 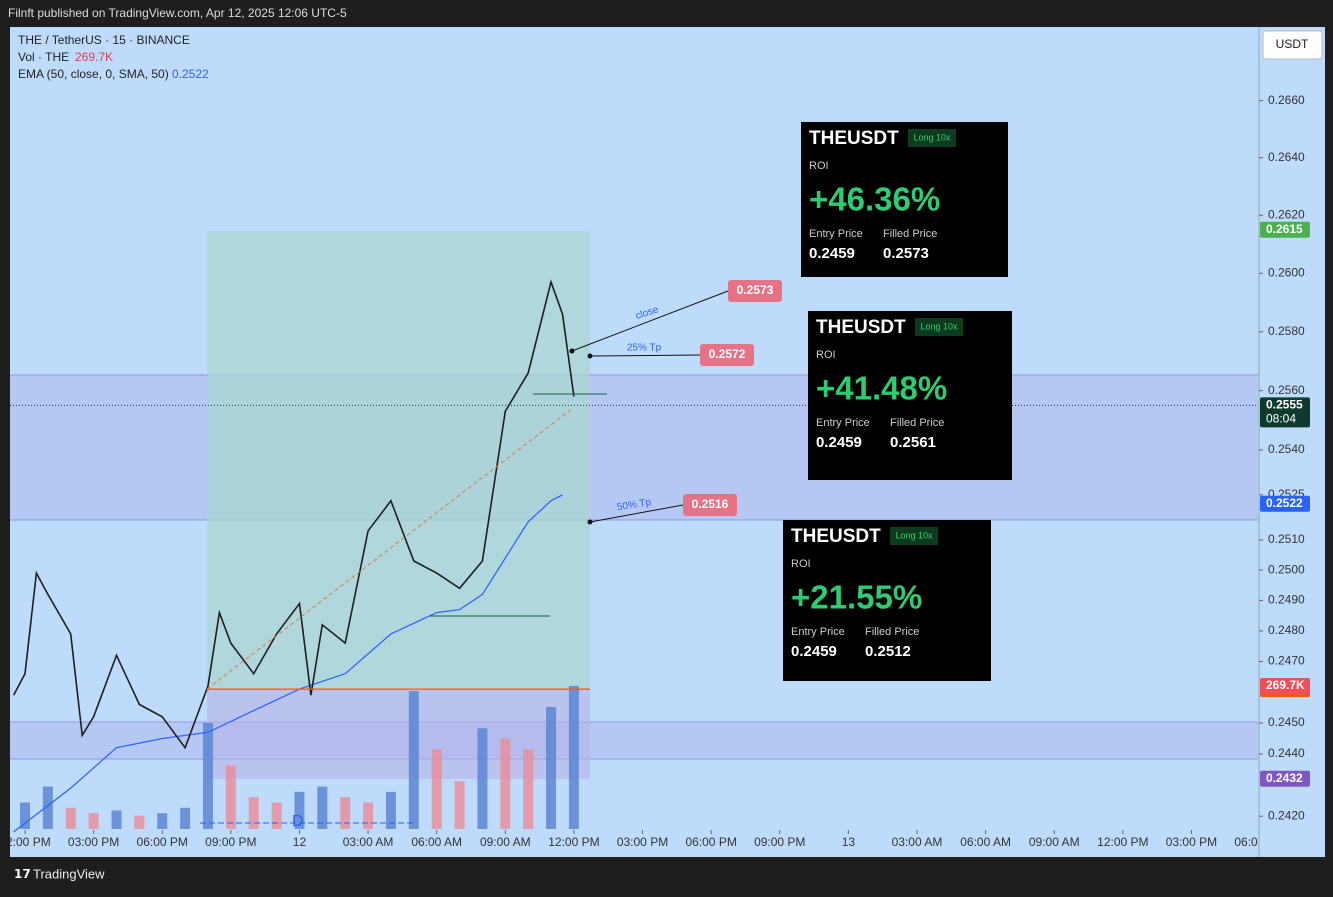 I want to click on legend-symbol: THE / TetherUS · 15 · BINANCE, so click(x=104, y=40).